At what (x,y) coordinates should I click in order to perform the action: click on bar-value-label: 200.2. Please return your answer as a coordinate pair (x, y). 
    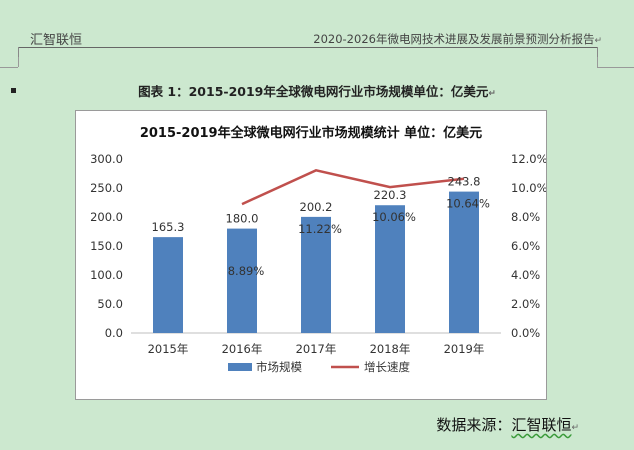
    Looking at the image, I should click on (316, 207).